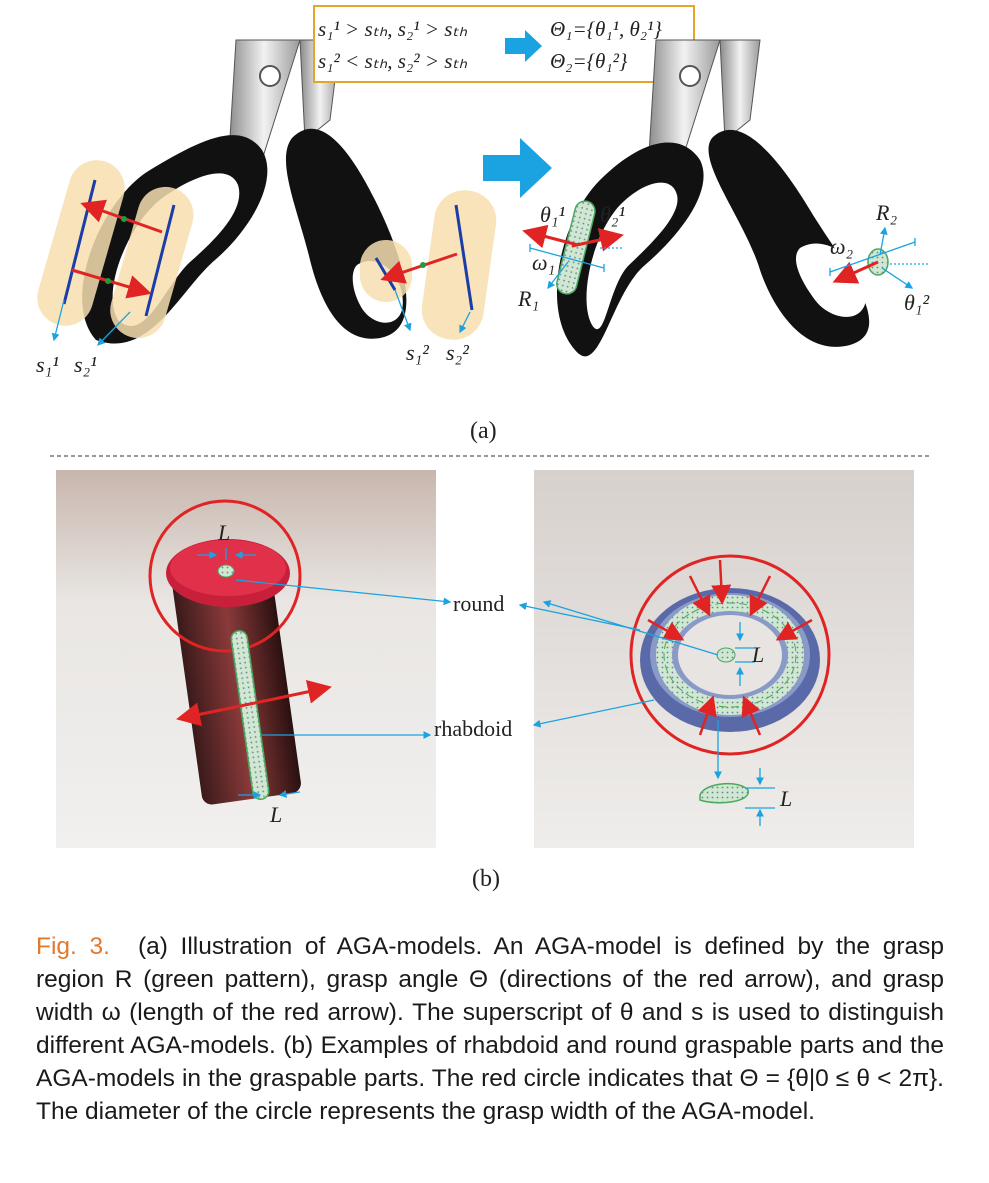 The image size is (989, 1183). I want to click on label-l-top: L, so click(223, 532).